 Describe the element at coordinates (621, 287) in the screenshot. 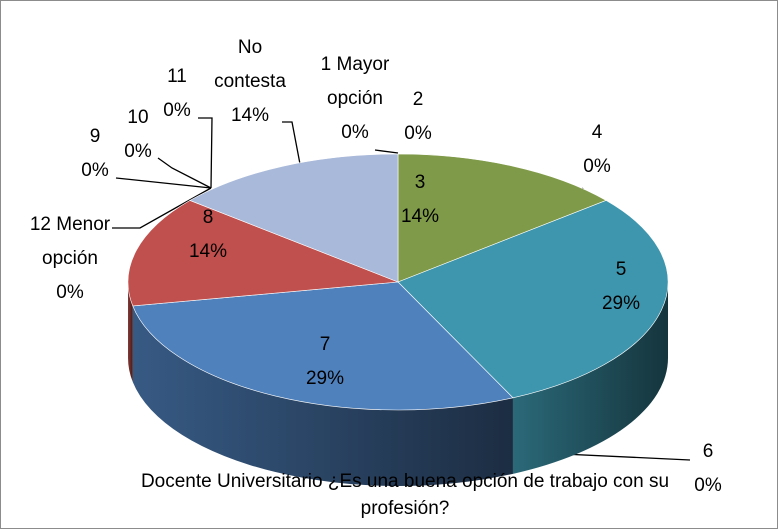

I see `slice-label: 5 29%` at that location.